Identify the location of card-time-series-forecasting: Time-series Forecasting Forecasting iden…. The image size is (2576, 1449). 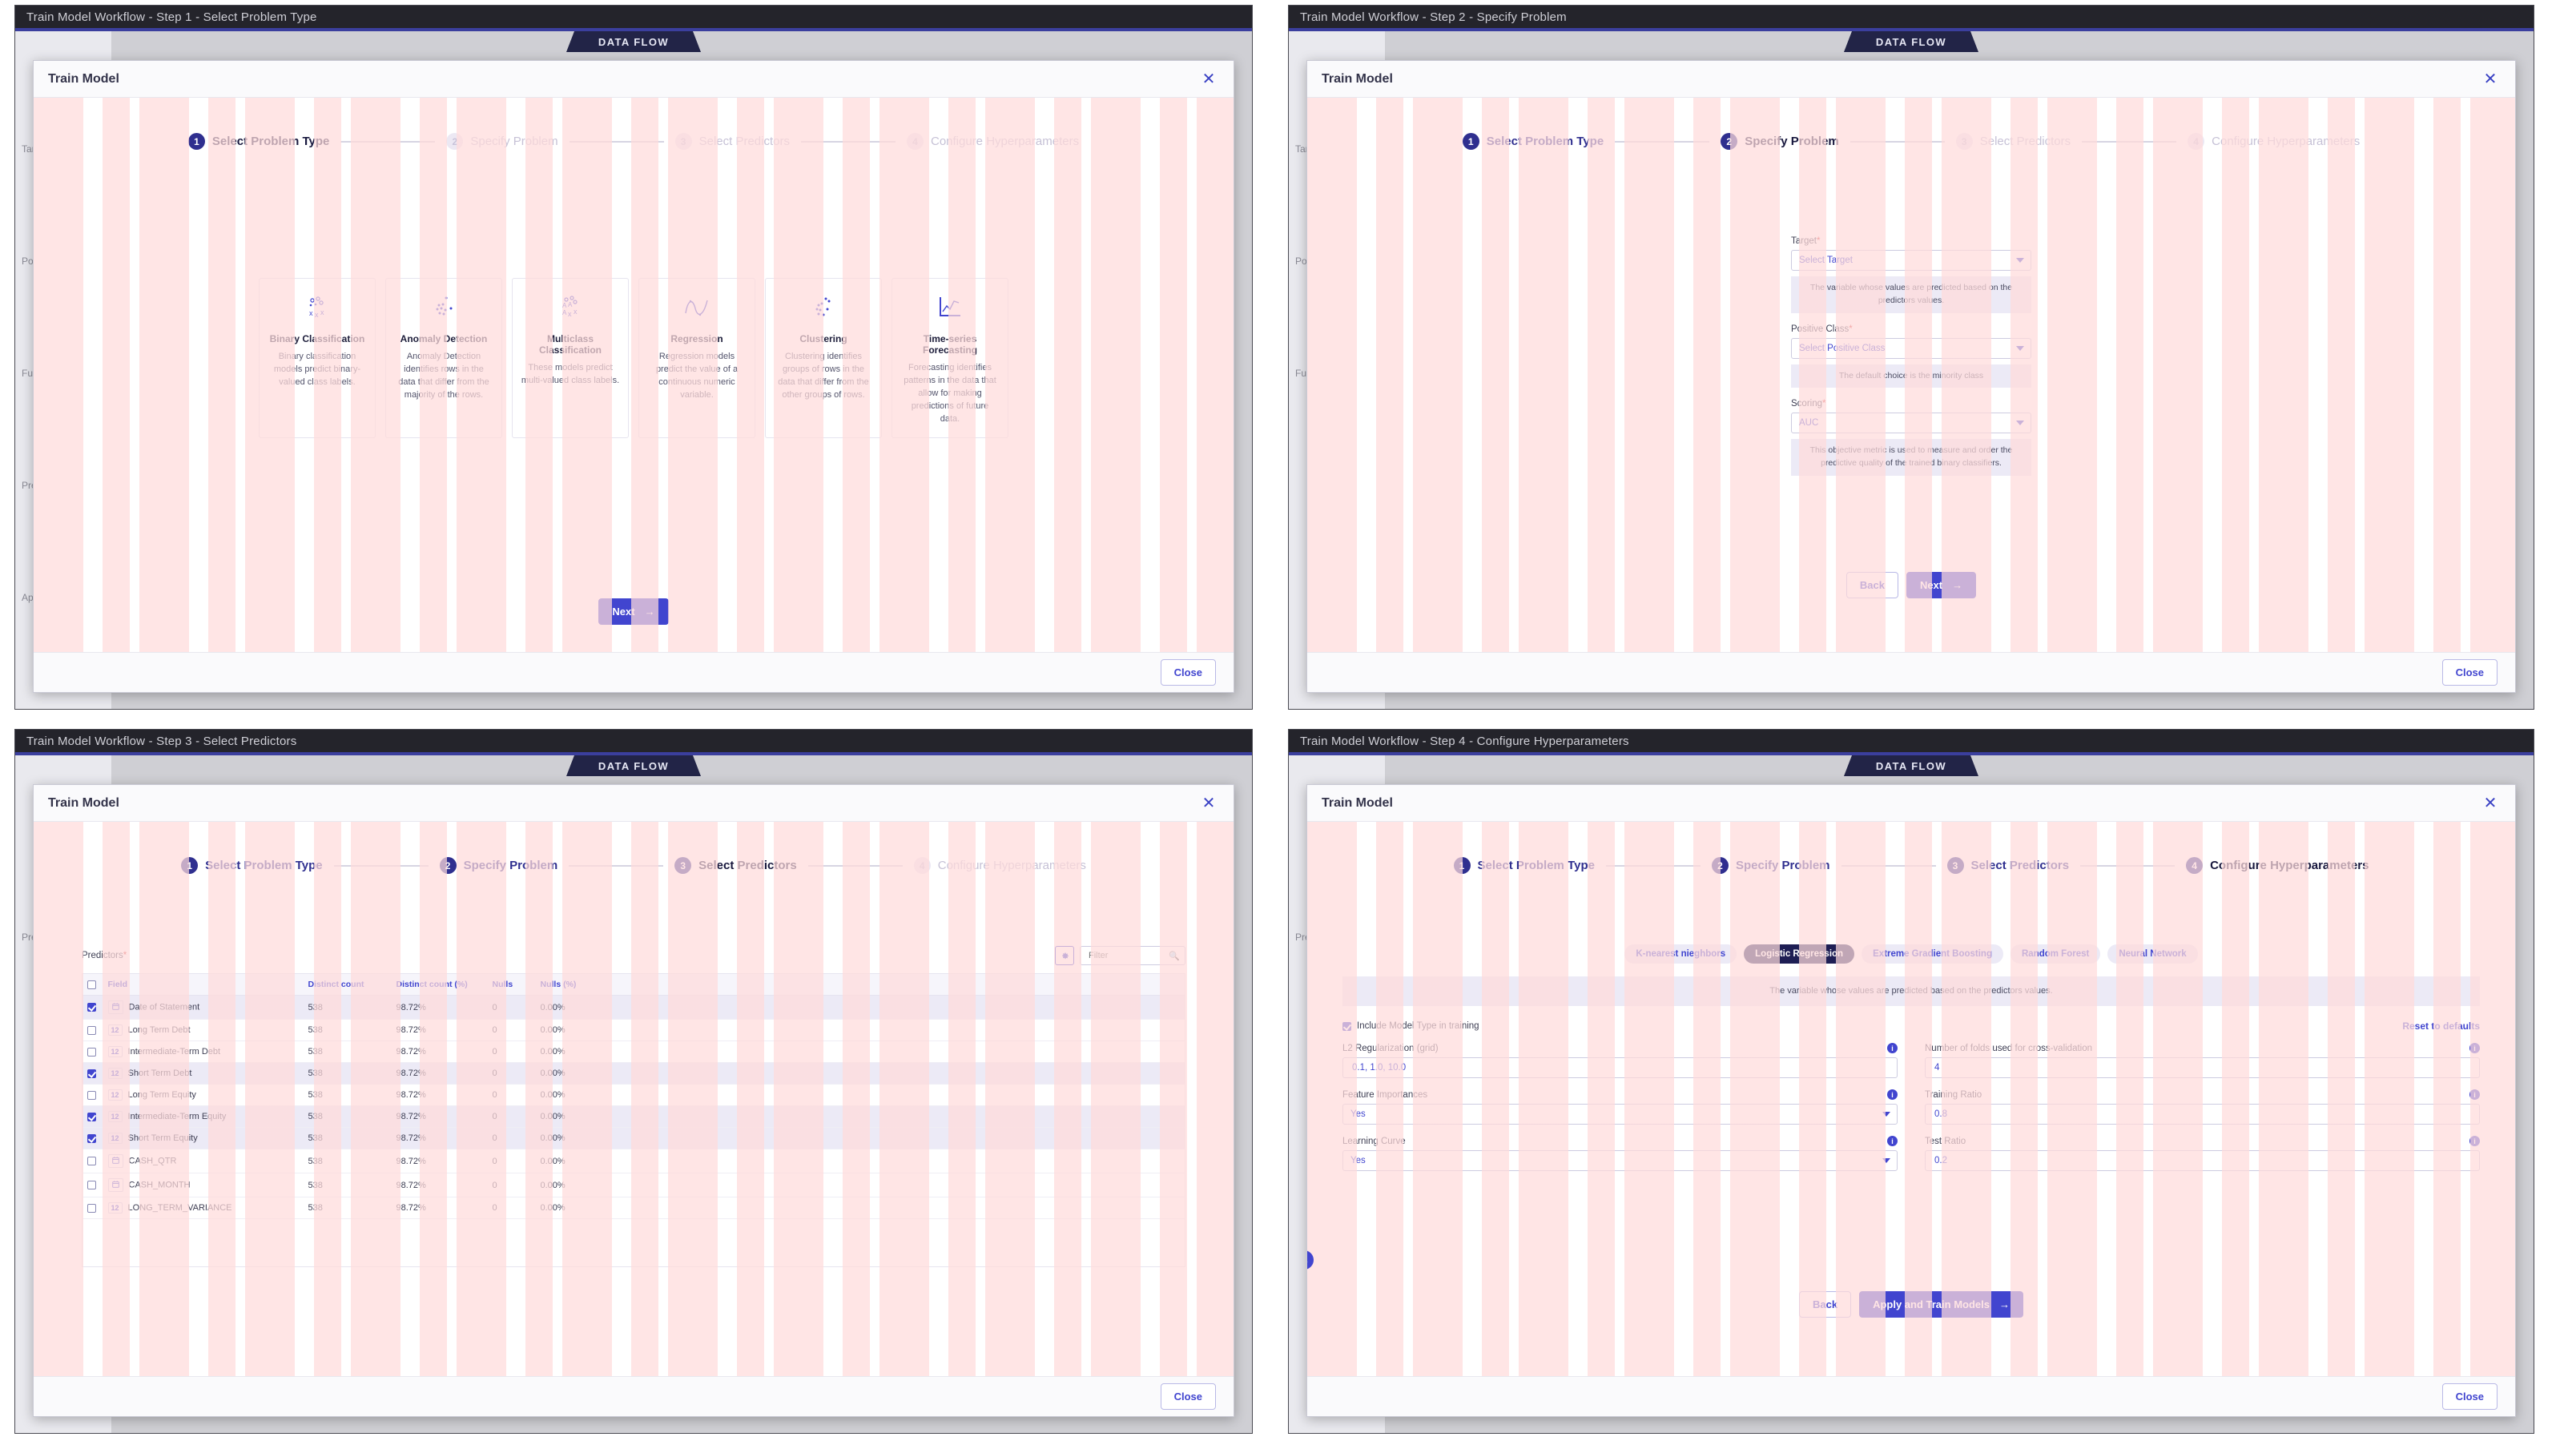
(950, 358).